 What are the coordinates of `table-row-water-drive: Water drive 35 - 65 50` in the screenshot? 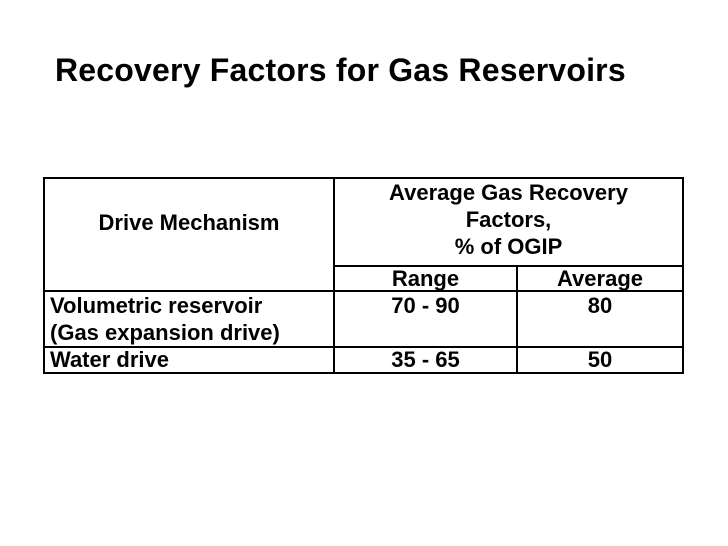 It's located at (363, 360).